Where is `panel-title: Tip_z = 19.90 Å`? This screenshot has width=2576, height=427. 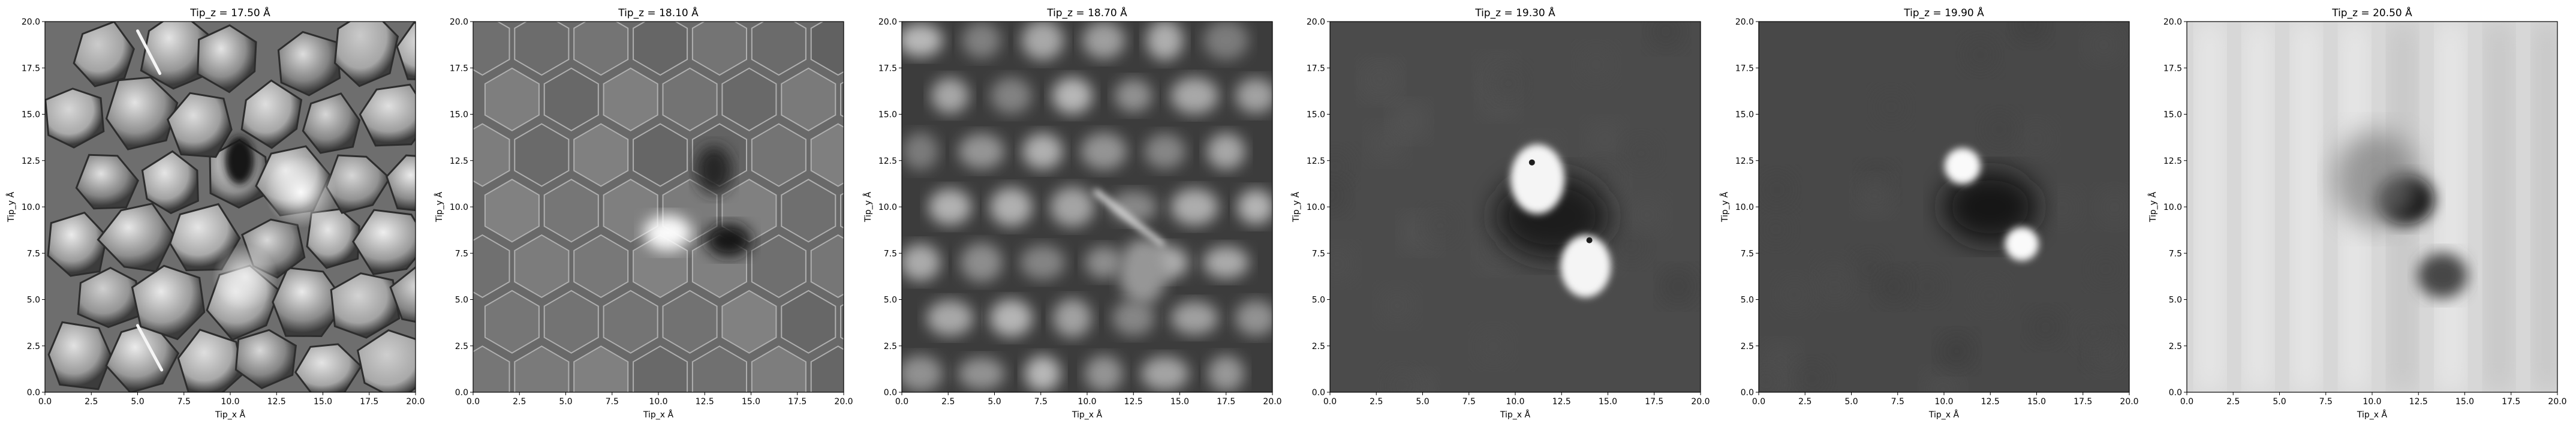 panel-title: Tip_z = 19.90 Å is located at coordinates (1944, 13).